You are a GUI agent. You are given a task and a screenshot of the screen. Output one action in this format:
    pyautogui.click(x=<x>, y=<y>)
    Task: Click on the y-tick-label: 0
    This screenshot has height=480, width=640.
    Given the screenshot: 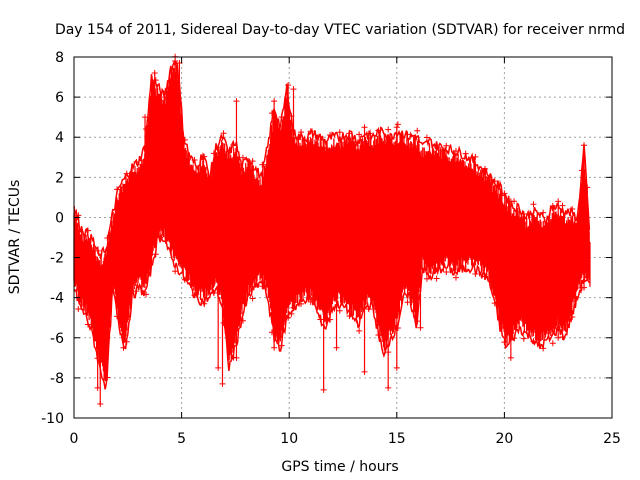 What is the action you would take?
    pyautogui.click(x=59, y=218)
    